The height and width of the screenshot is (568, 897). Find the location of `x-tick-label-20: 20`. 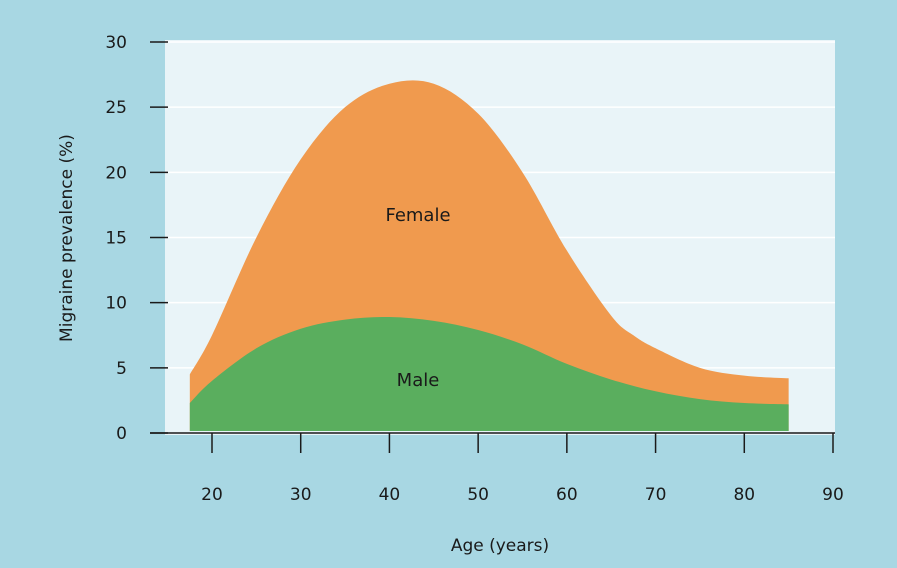

x-tick-label-20: 20 is located at coordinates (212, 495).